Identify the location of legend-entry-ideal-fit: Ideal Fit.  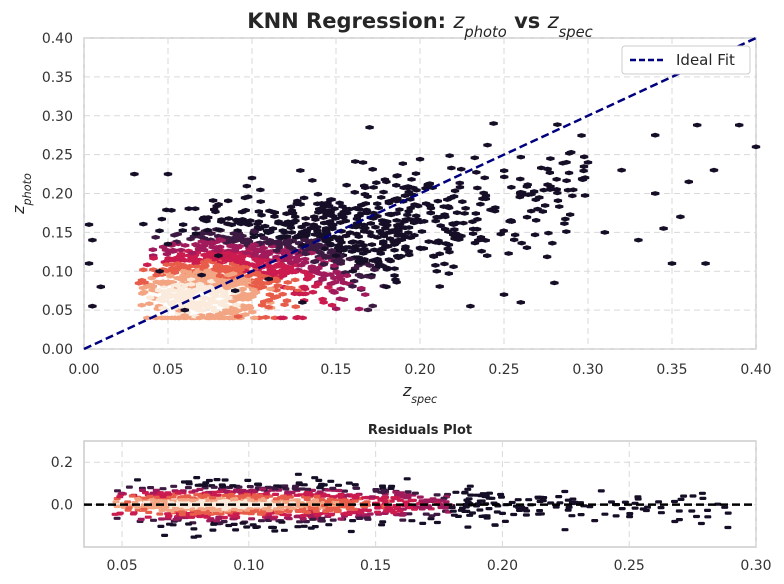
(705, 60).